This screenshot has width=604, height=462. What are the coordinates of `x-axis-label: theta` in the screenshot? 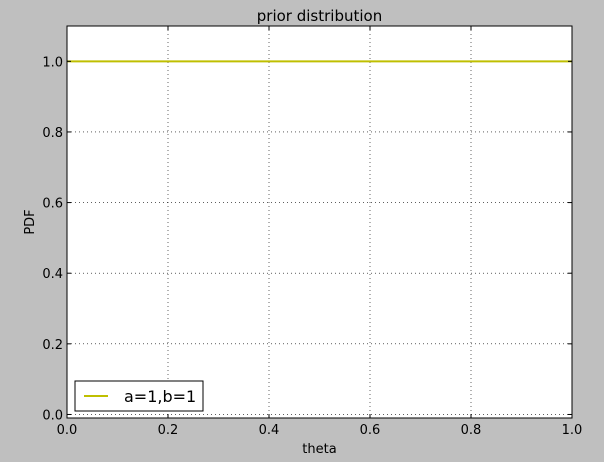 It's located at (319, 449).